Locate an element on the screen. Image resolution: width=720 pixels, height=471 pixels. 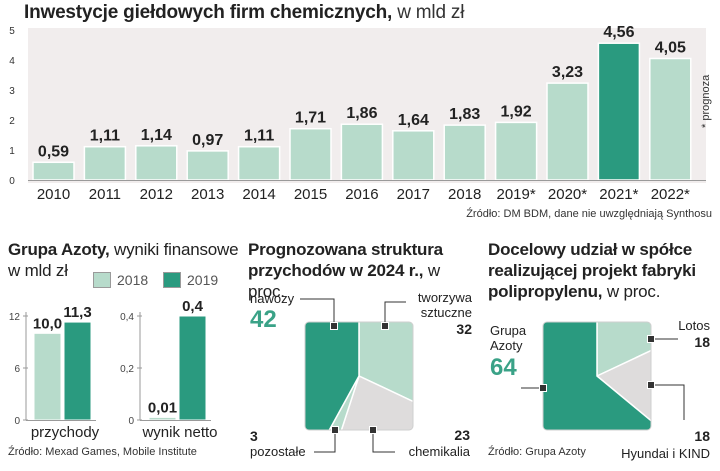
category-label: wynik netto is located at coordinates (179, 432).